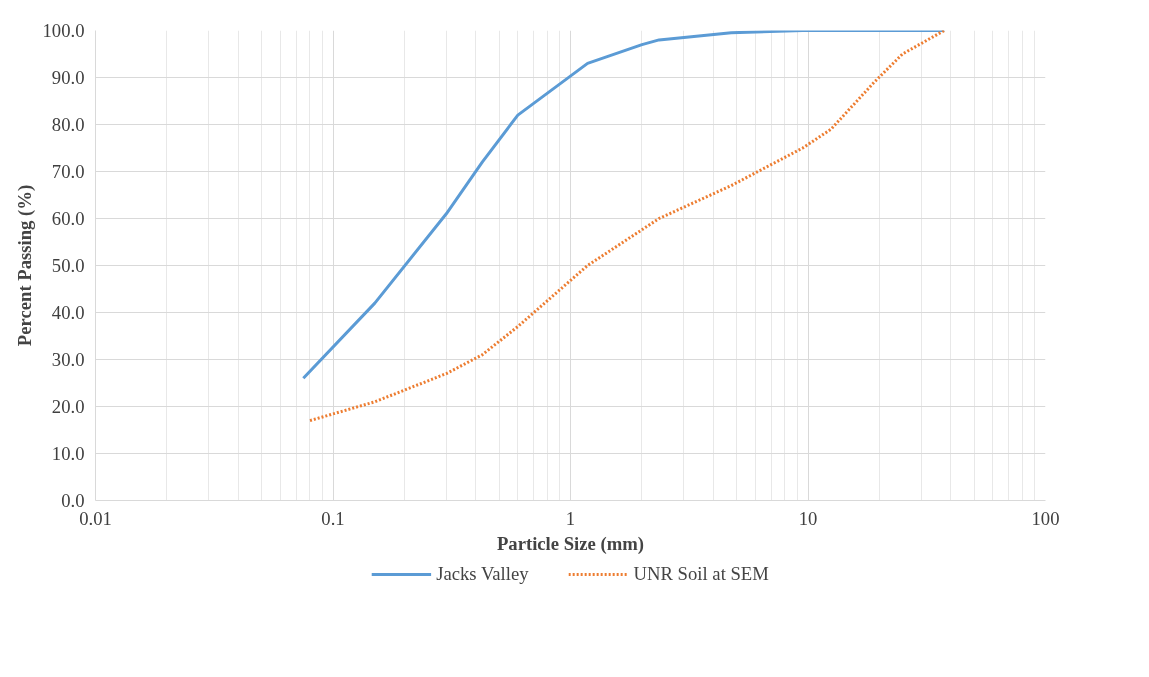 The height and width of the screenshot is (677, 1149). Describe the element at coordinates (68, 453) in the screenshot. I see `y-tick-label: 10.0` at that location.